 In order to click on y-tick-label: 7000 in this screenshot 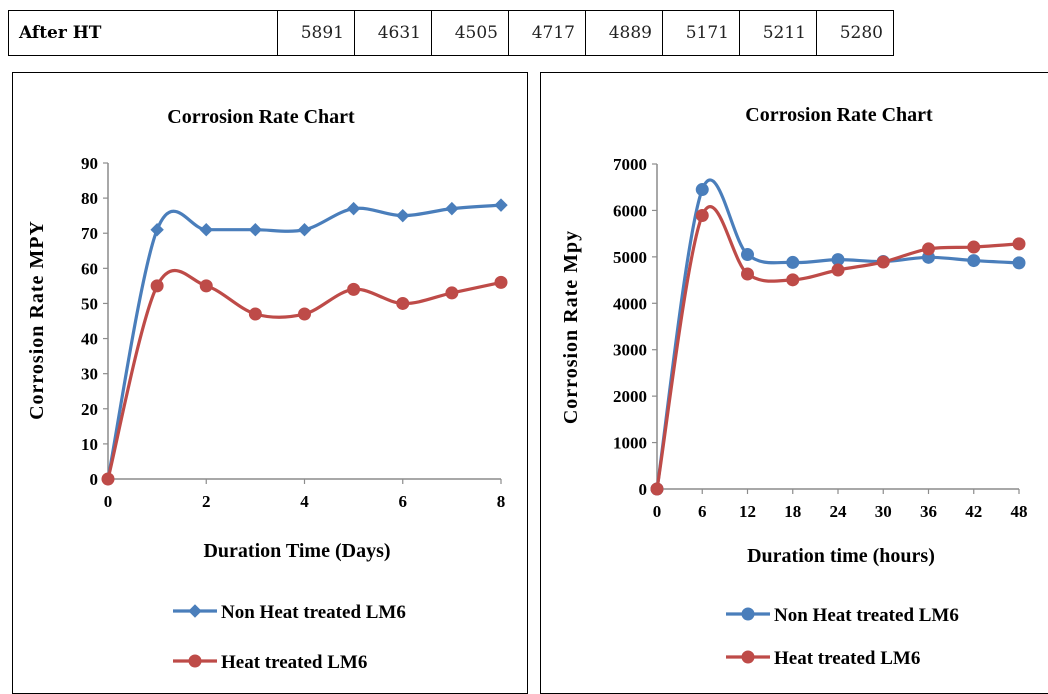, I will do `click(630, 164)`.